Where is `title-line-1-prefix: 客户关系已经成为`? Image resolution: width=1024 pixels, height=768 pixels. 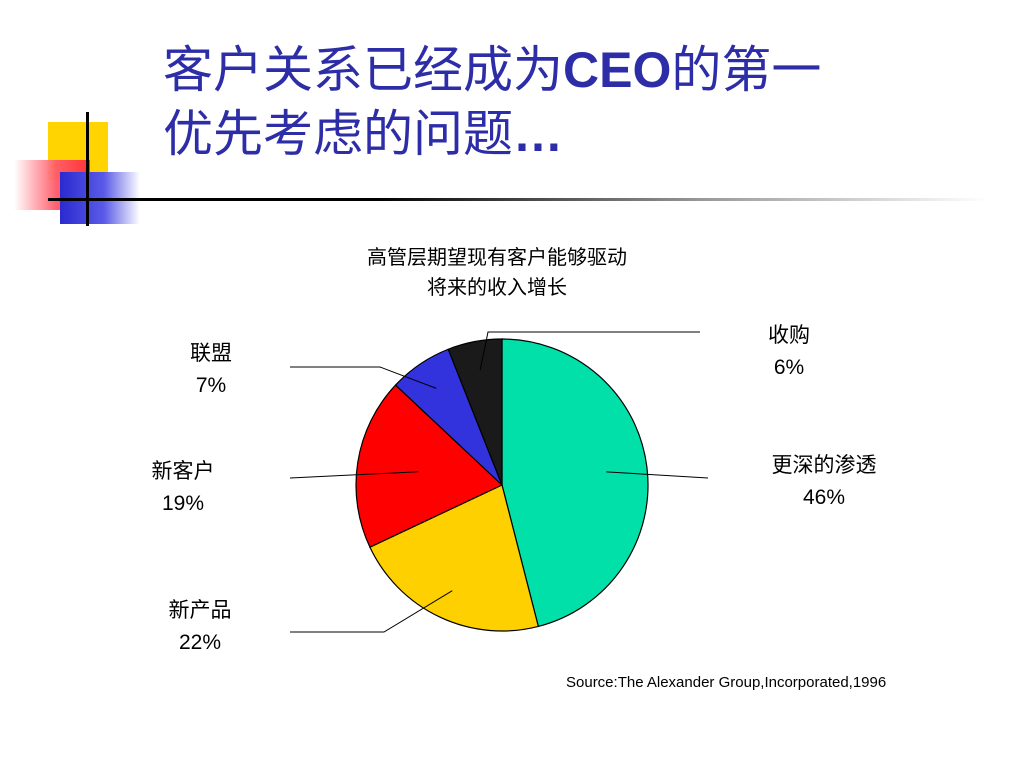
title-line-1-prefix: 客户关系已经成为 is located at coordinates (363, 70).